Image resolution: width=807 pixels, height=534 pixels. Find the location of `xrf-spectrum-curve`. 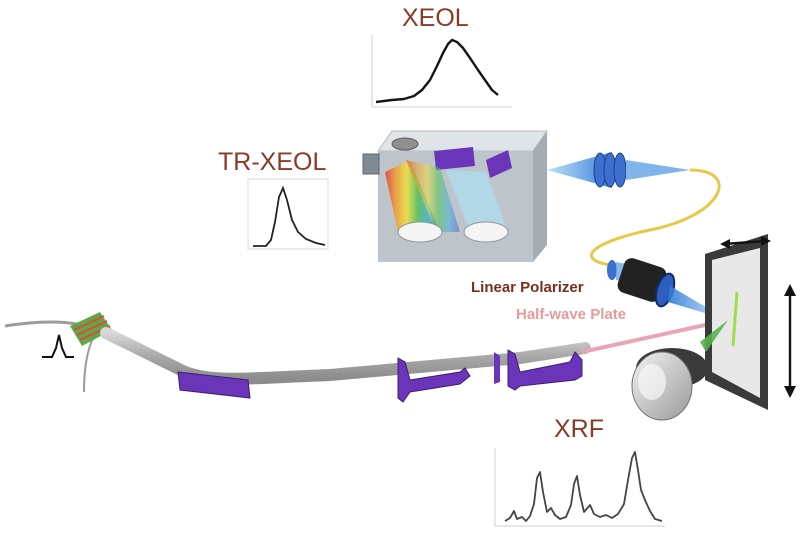

xrf-spectrum-curve is located at coordinates (583, 486).